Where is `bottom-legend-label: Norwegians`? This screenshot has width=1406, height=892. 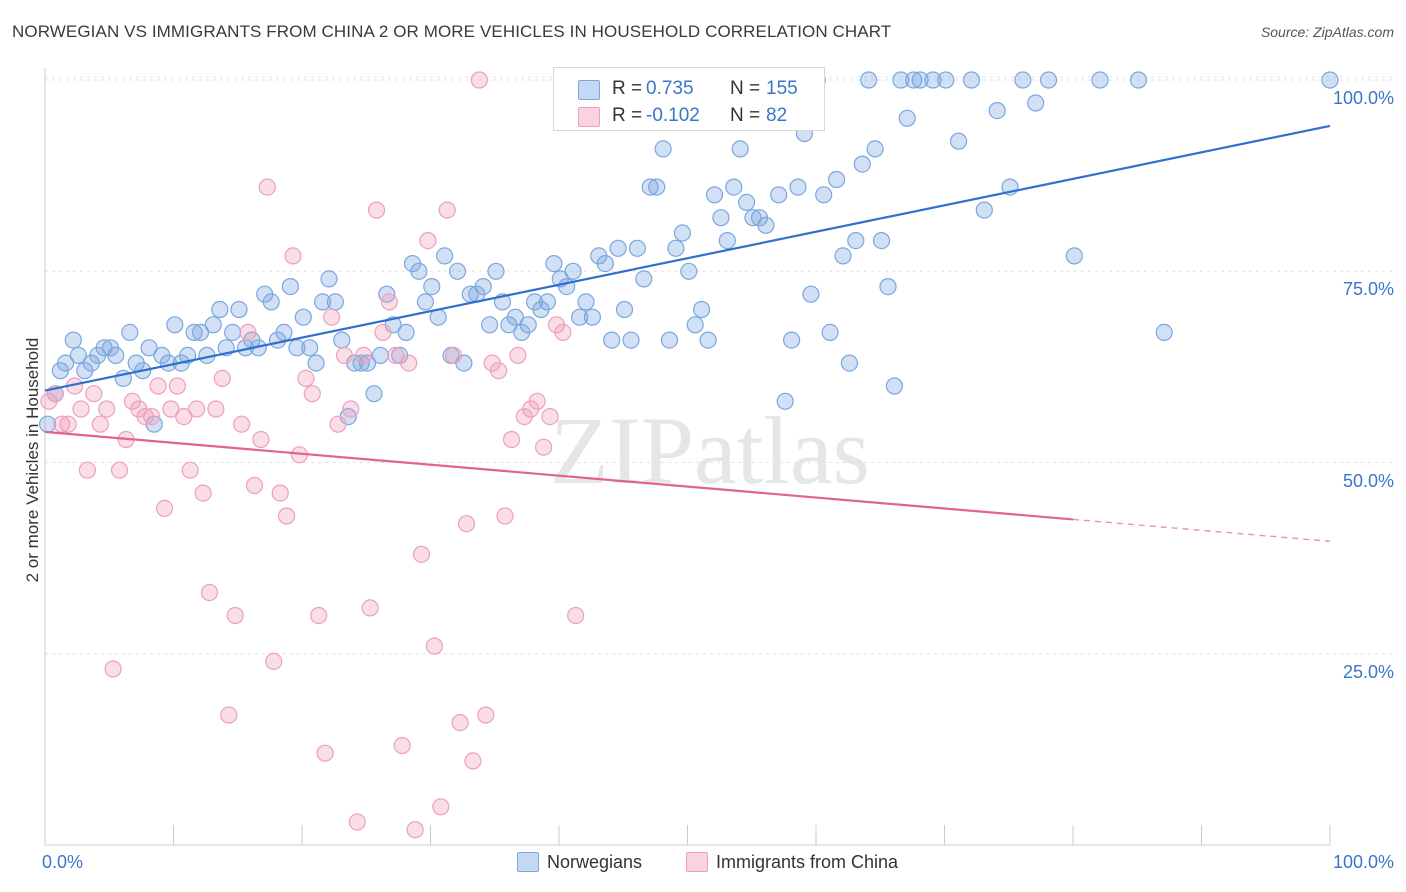
bottom-legend-label: Norwegians is located at coordinates (595, 862).